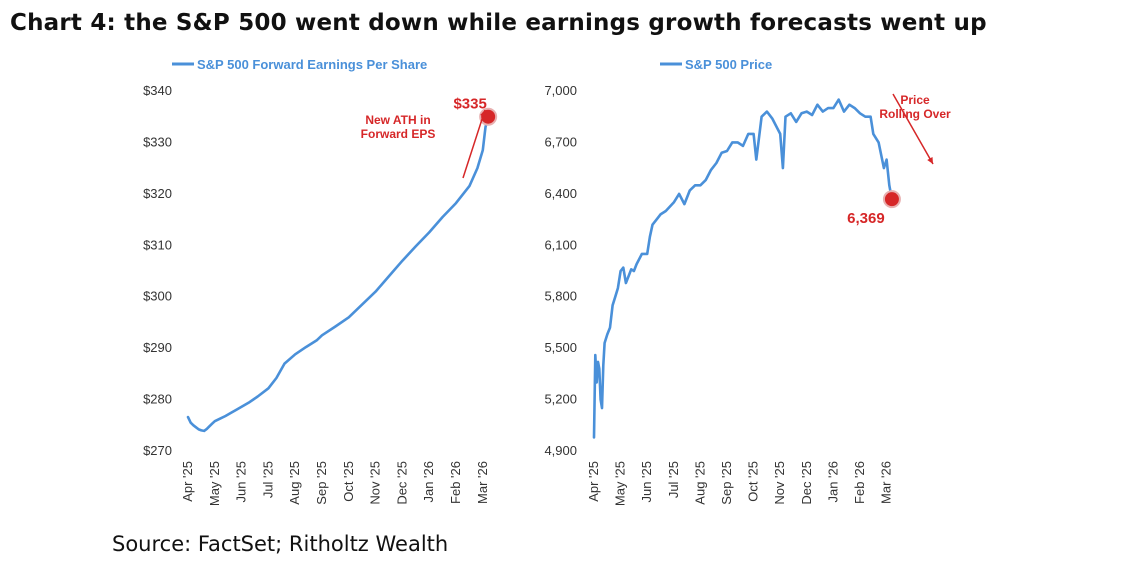 The height and width of the screenshot is (572, 1136). What do you see at coordinates (157, 399) in the screenshot?
I see `y-tick-label: $280` at bounding box center [157, 399].